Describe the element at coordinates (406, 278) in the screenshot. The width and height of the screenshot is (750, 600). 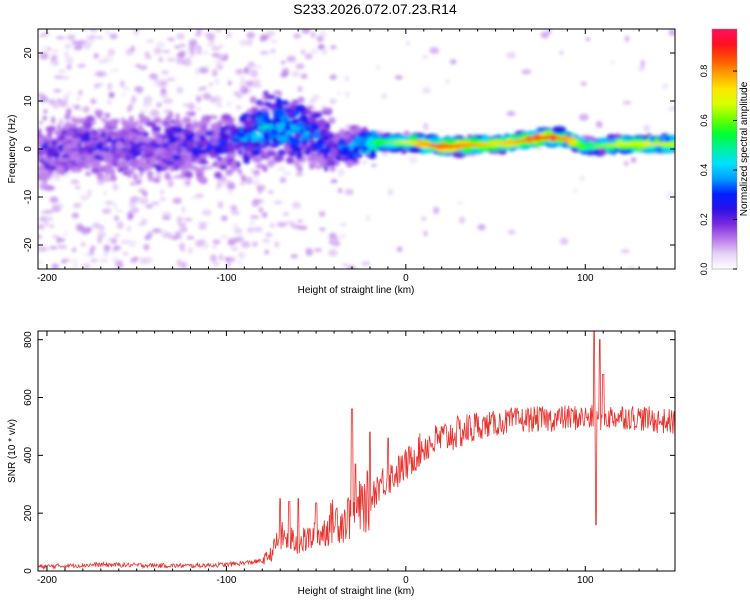
I see `spectrogram-x-tick-label: 0` at that location.